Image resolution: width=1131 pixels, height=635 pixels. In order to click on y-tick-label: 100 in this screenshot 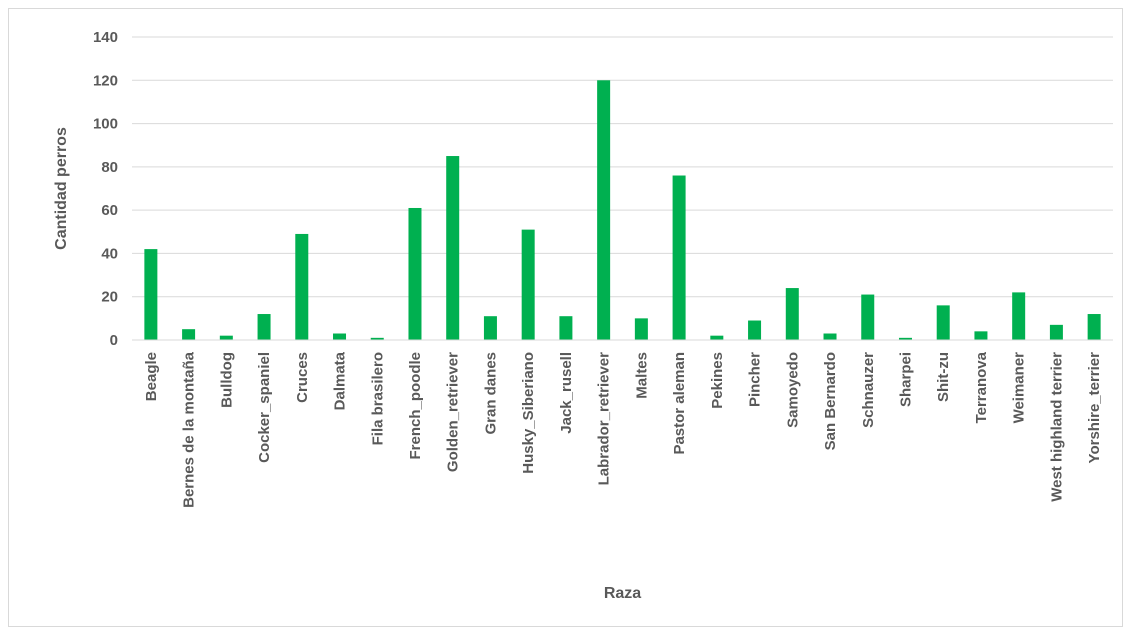, I will do `click(105, 124)`.